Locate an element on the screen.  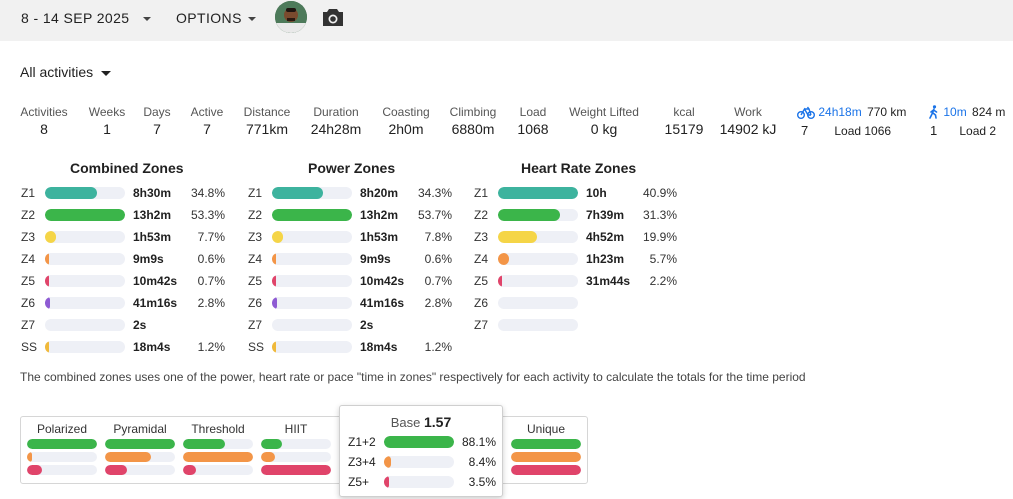
zone-row-combined-z7: Z7 2s is located at coordinates (123, 325).